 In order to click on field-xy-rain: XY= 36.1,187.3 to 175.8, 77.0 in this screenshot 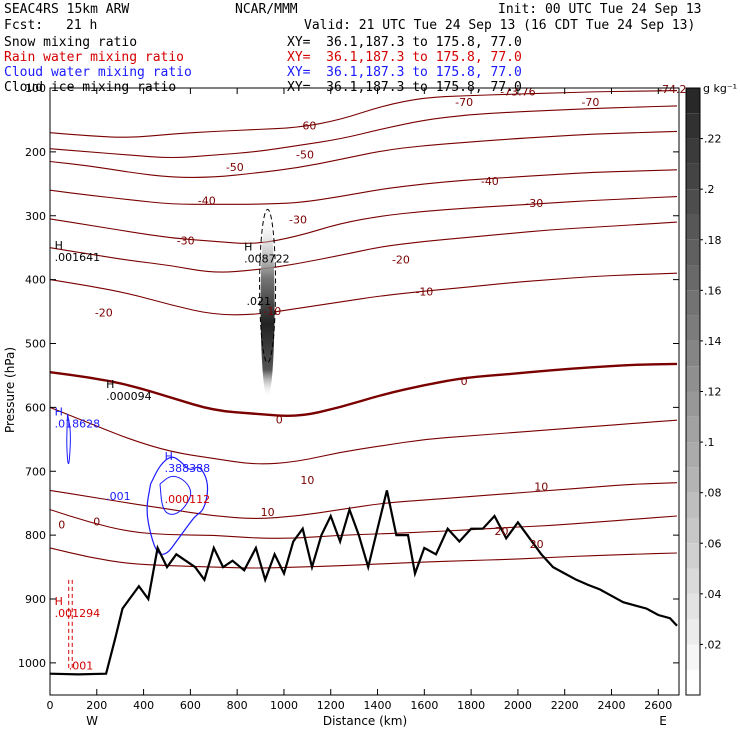, I will do `click(404, 57)`.